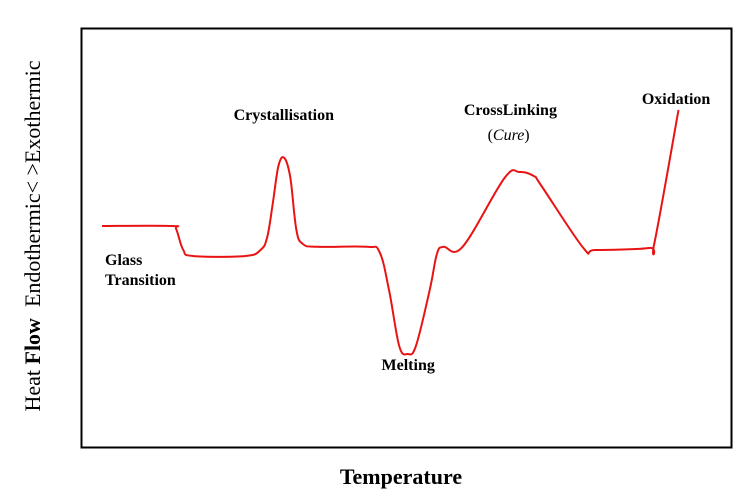 The width and height of the screenshot is (750, 500). I want to click on x-axis-label: Temperature, so click(401, 476).